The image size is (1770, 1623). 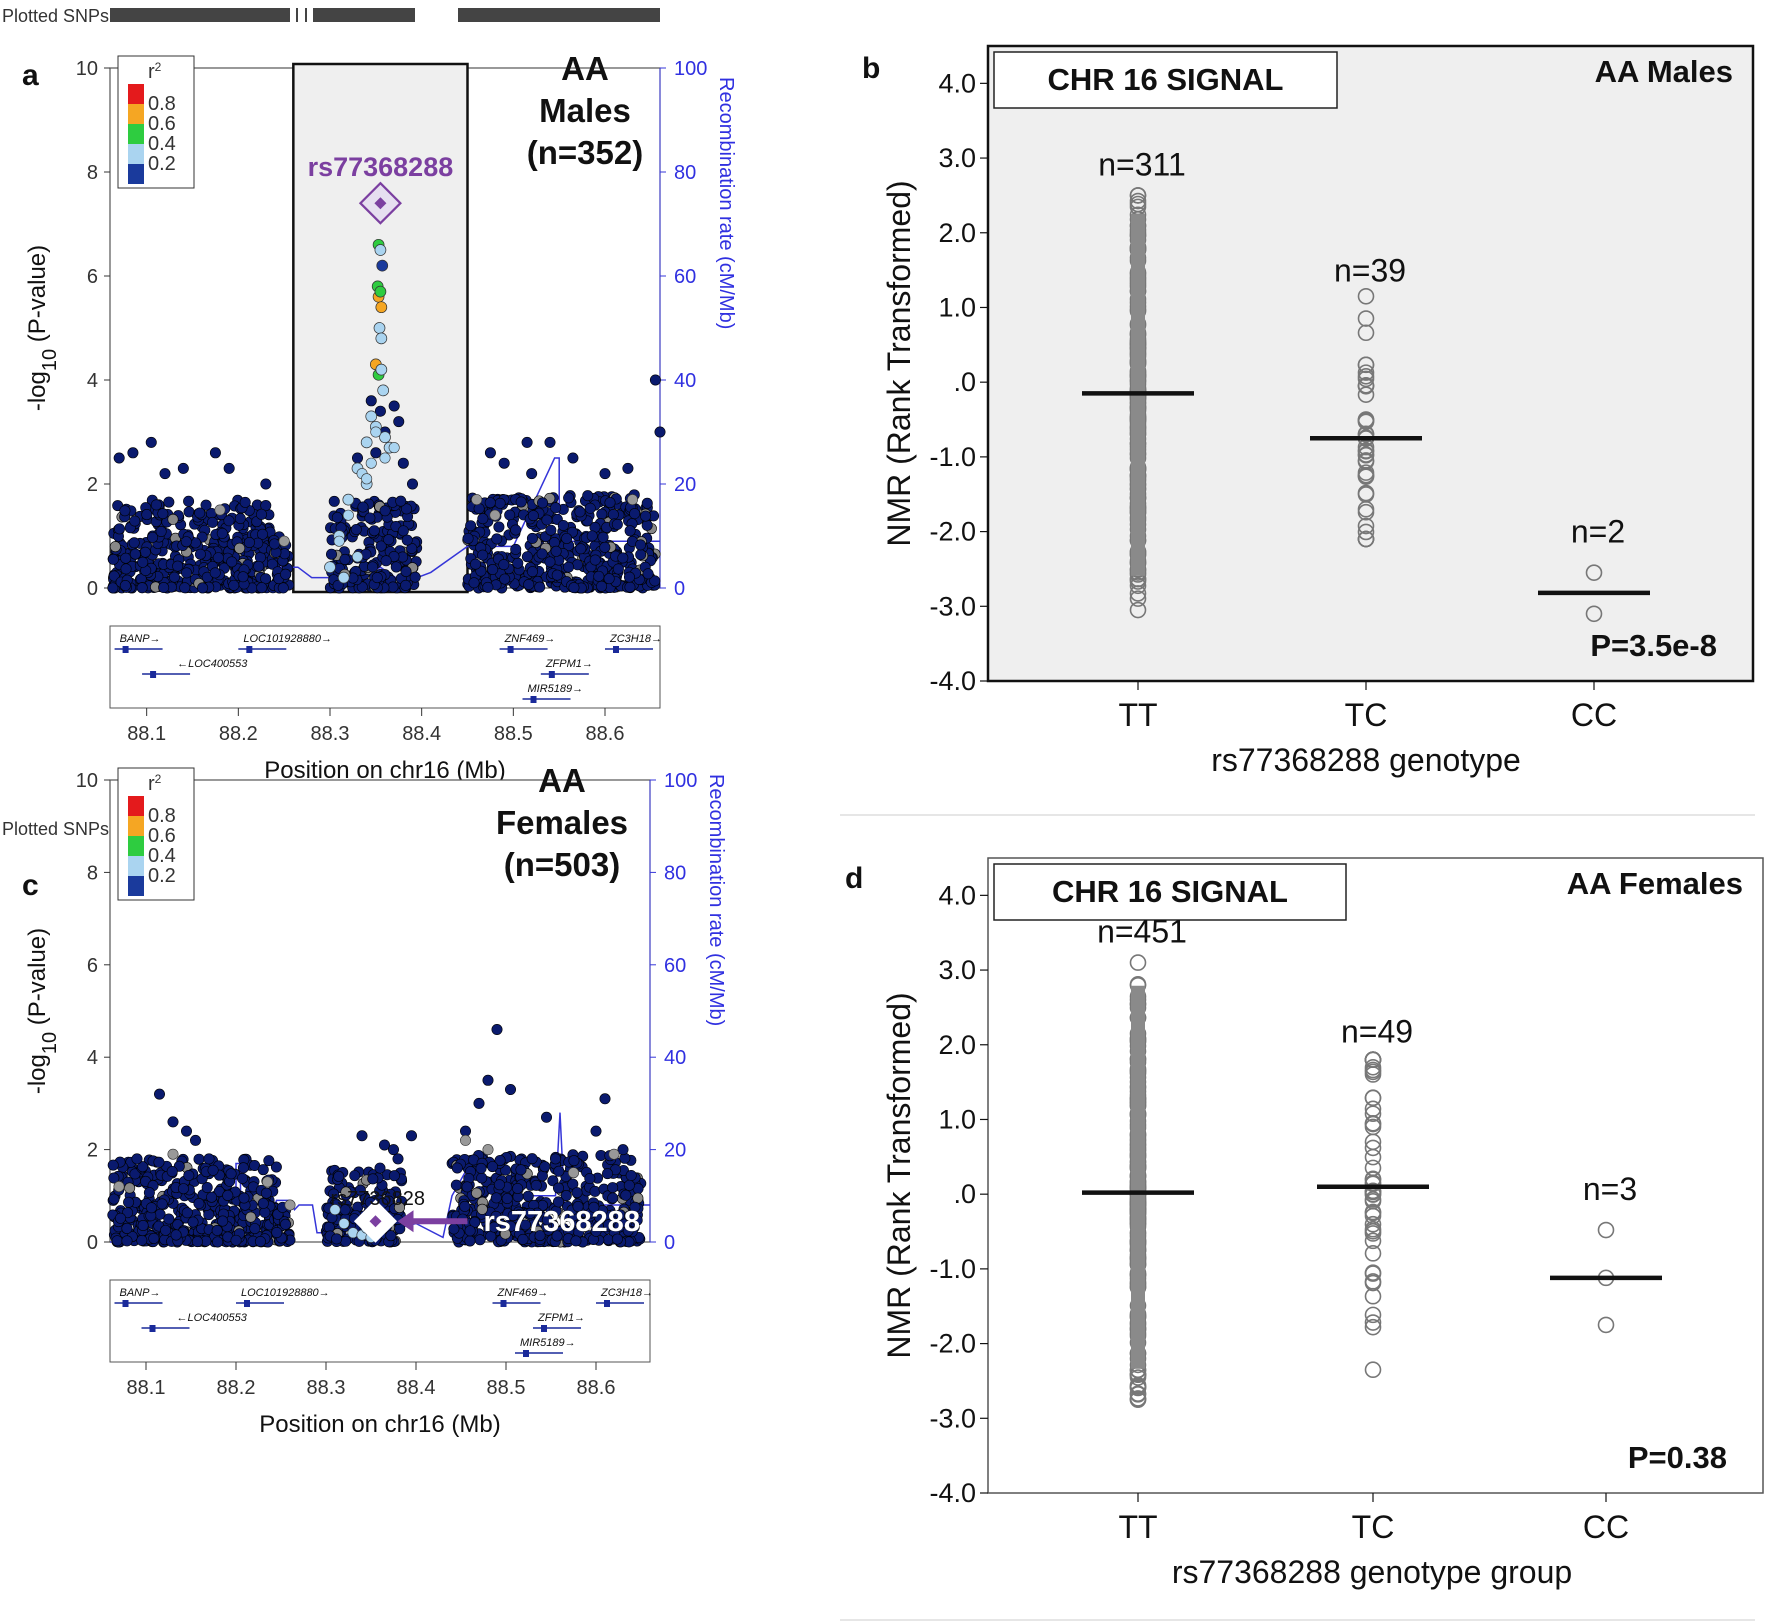 I want to click on x-axis-label: Position on chr16 (Mb), so click(x=379, y=1424).